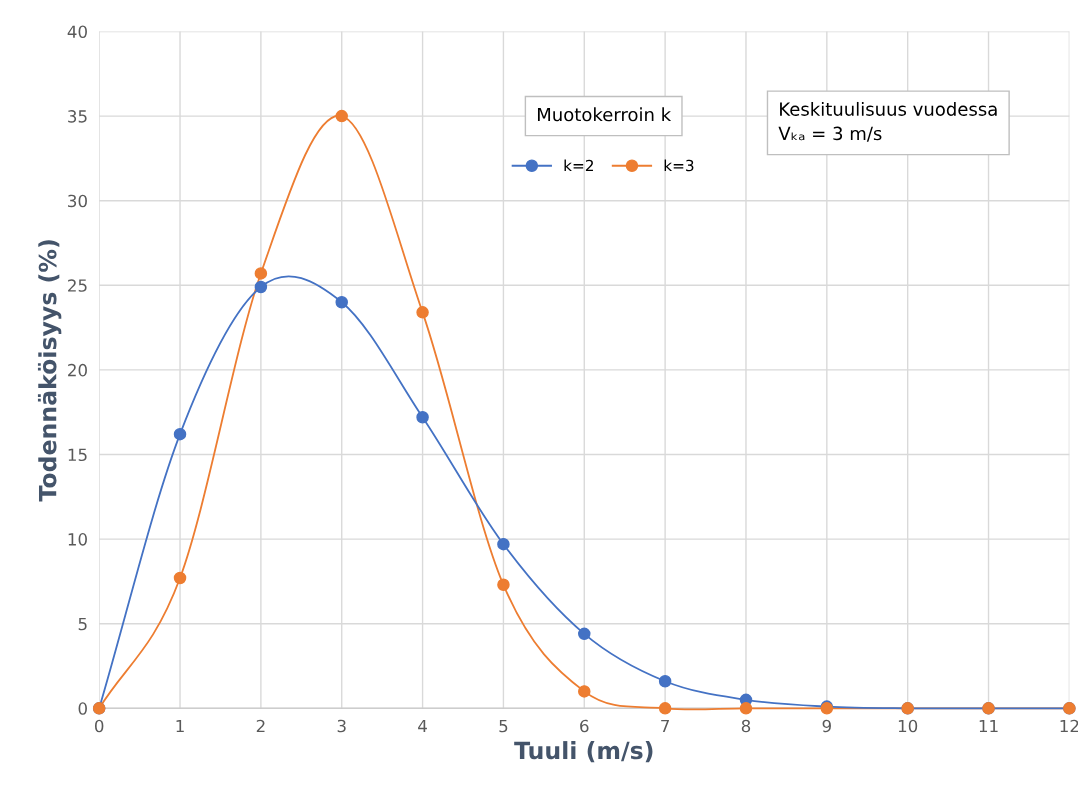 Image resolution: width=1078 pixels, height=787 pixels. I want to click on x-tick-label: 3, so click(341, 726).